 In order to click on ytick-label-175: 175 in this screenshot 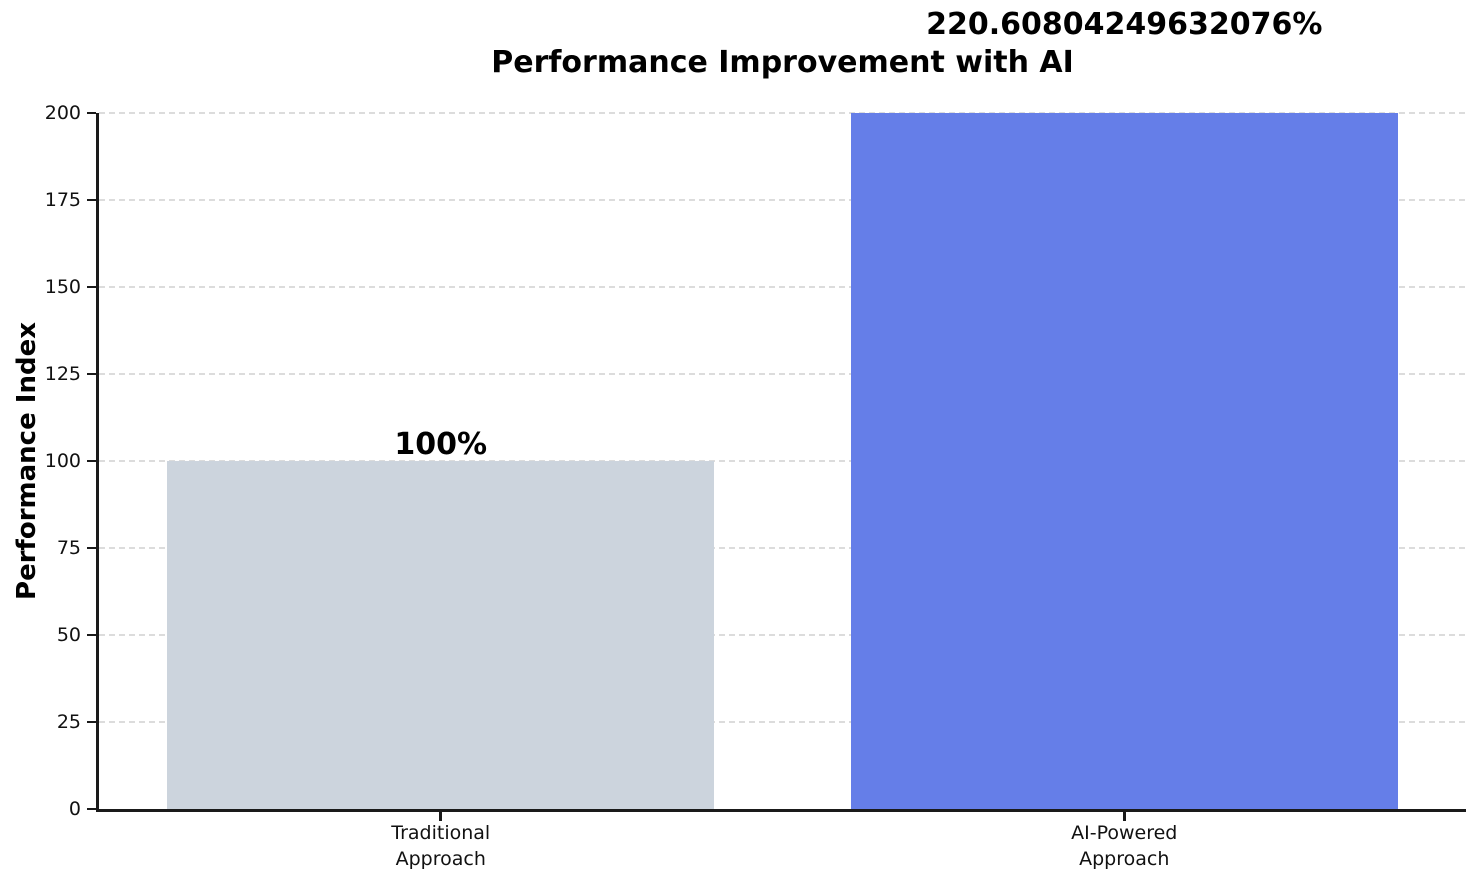, I will do `click(62, 200)`.